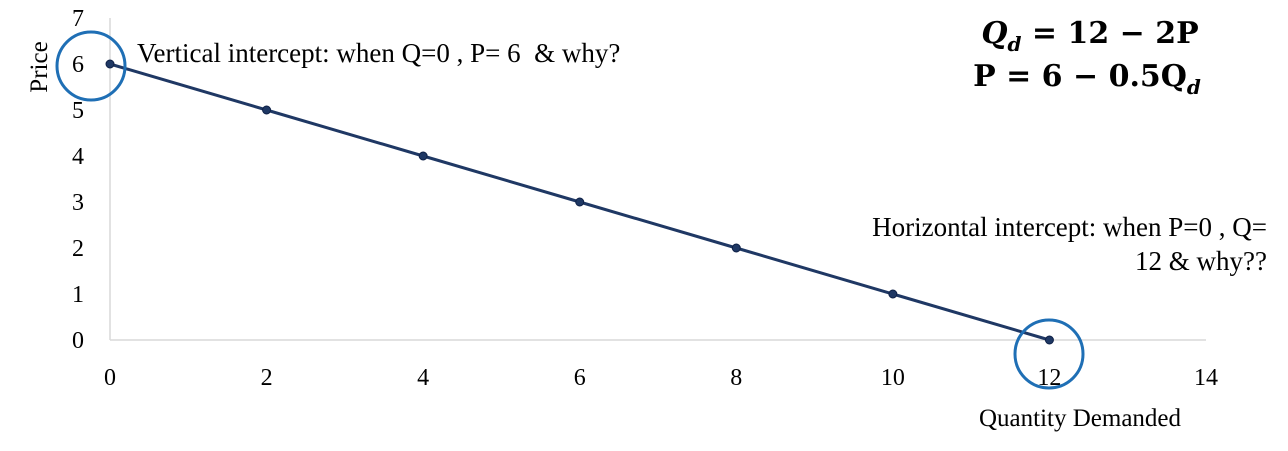  I want to click on equation-1-subscript: d, so click(1014, 44).